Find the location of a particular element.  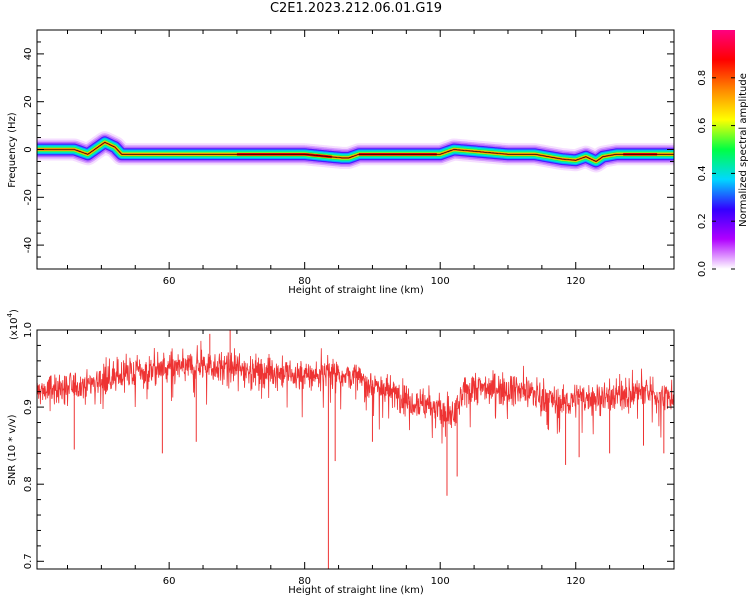

y-tick-label: 0.8 is located at coordinates (28, 484).